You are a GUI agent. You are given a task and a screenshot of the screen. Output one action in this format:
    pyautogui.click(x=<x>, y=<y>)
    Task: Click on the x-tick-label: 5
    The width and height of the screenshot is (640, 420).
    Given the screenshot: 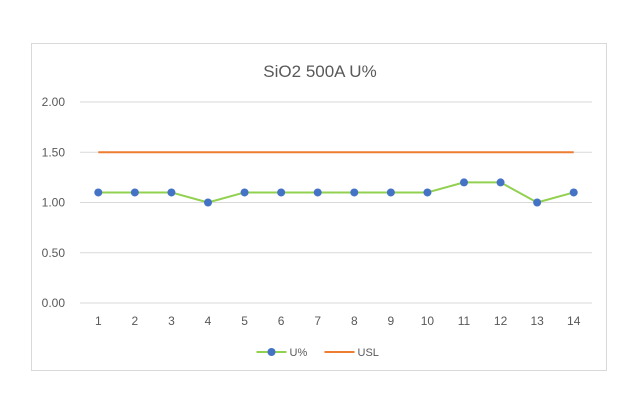 What is the action you would take?
    pyautogui.click(x=244, y=321)
    